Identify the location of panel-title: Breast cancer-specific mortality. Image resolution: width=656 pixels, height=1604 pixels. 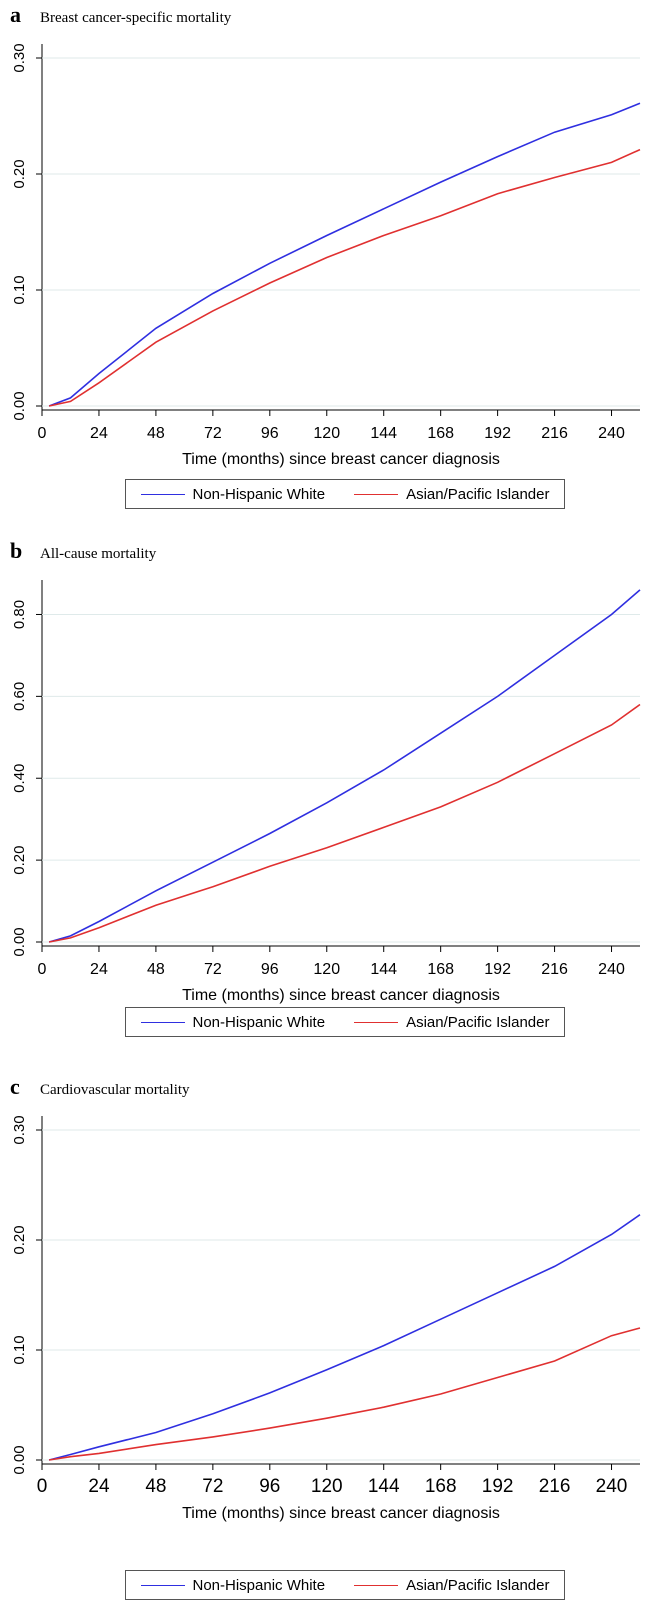
(136, 18).